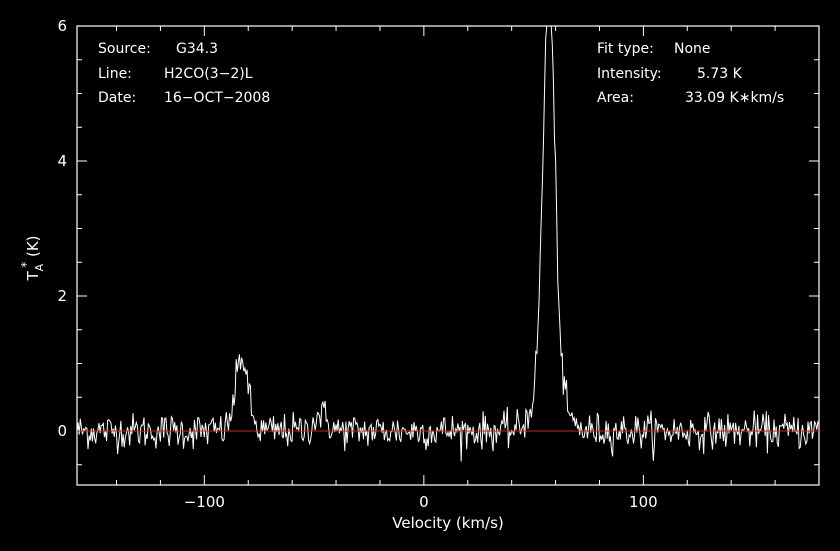 The height and width of the screenshot is (551, 840). Describe the element at coordinates (424, 502) in the screenshot. I see `x-tick-label: 0` at that location.